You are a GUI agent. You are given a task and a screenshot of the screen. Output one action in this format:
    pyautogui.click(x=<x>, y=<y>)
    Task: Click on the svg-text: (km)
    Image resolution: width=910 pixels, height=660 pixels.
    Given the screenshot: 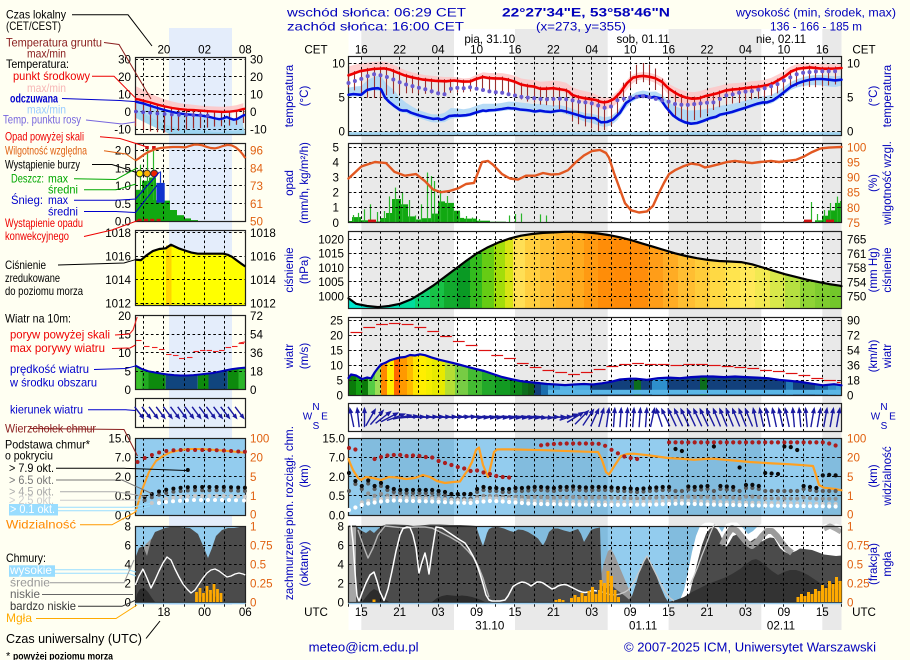 What is the action you would take?
    pyautogui.click(x=304, y=475)
    